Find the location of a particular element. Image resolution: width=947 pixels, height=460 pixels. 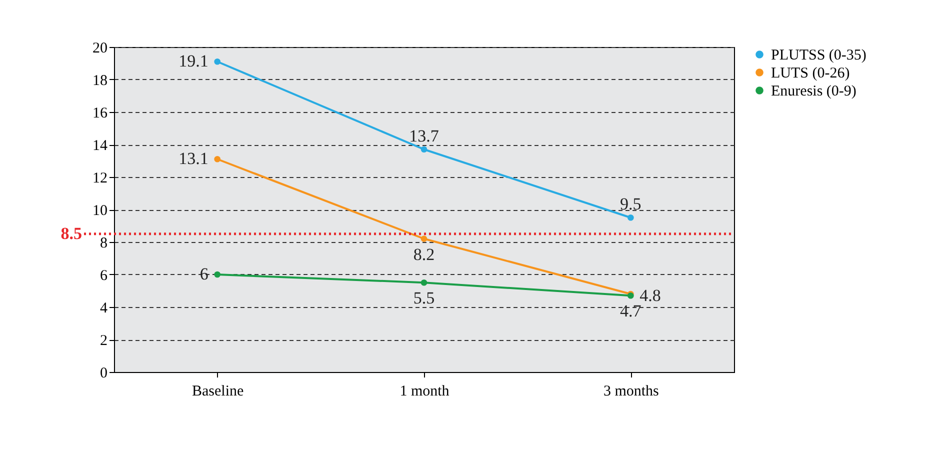

data-label: 19.1 is located at coordinates (193, 61).